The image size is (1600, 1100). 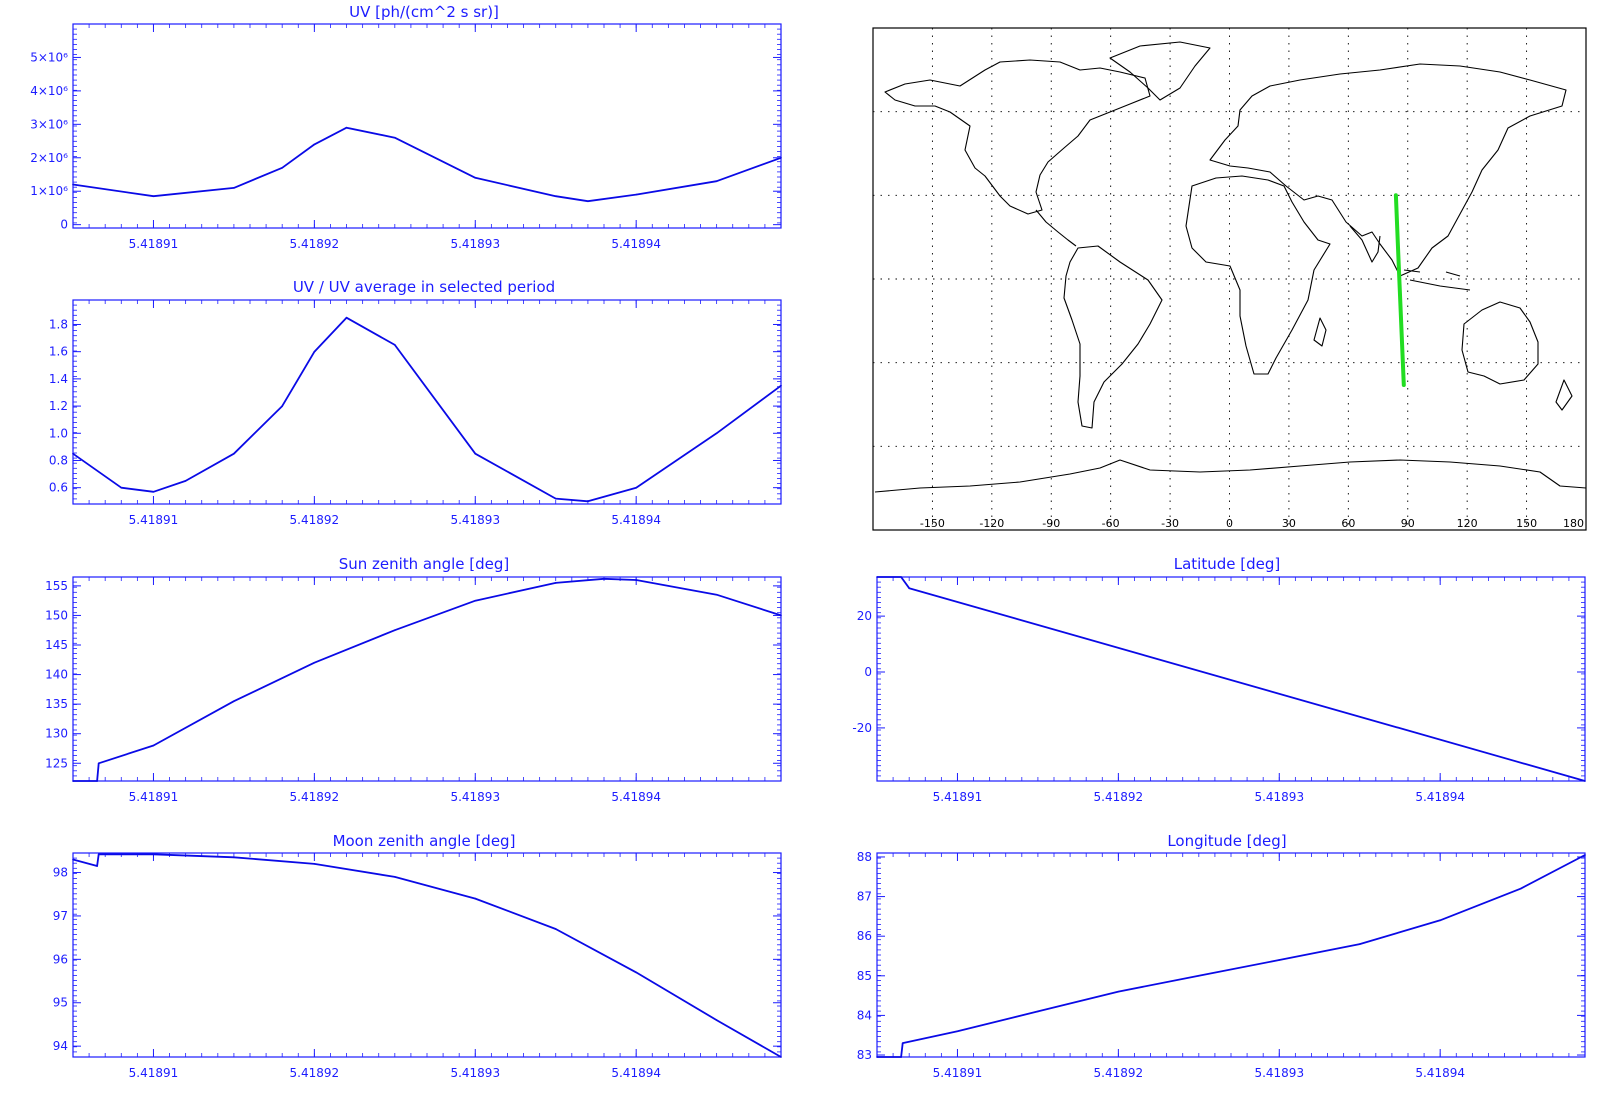 I want to click on y-tick-label: 97, so click(x=60, y=916).